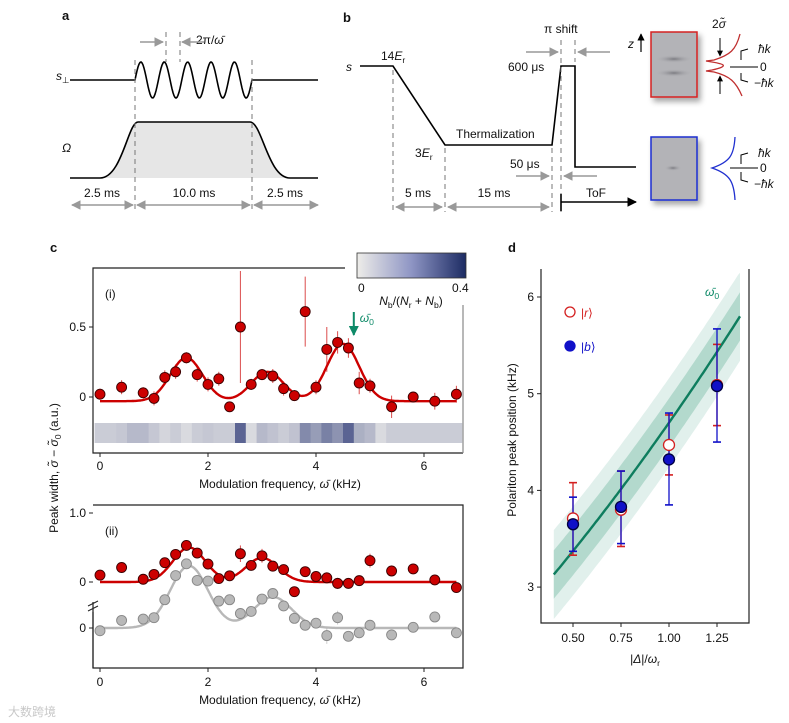 This screenshot has height=723, width=789. What do you see at coordinates (674, 64) in the screenshot?
I see `absorption-image-red` at bounding box center [674, 64].